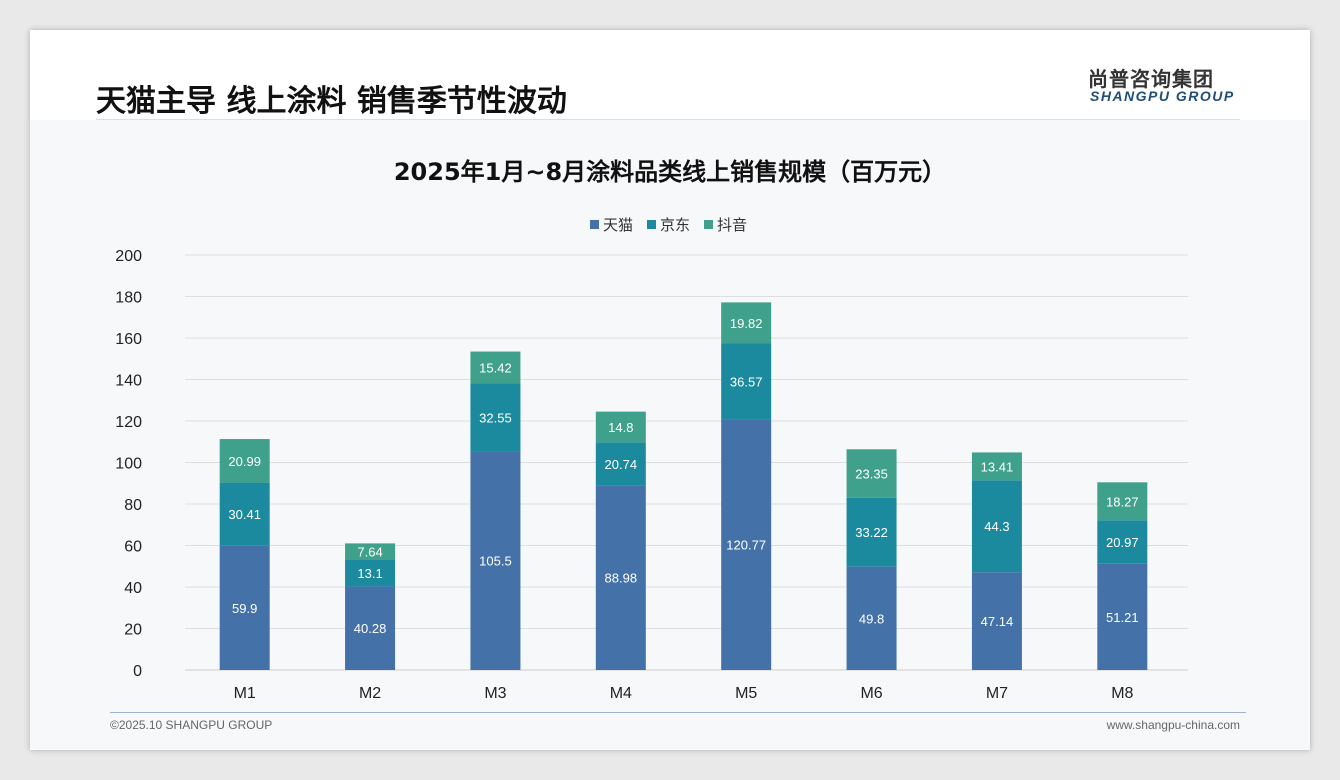  What do you see at coordinates (871, 693) in the screenshot?
I see `x-tick-label: M6` at bounding box center [871, 693].